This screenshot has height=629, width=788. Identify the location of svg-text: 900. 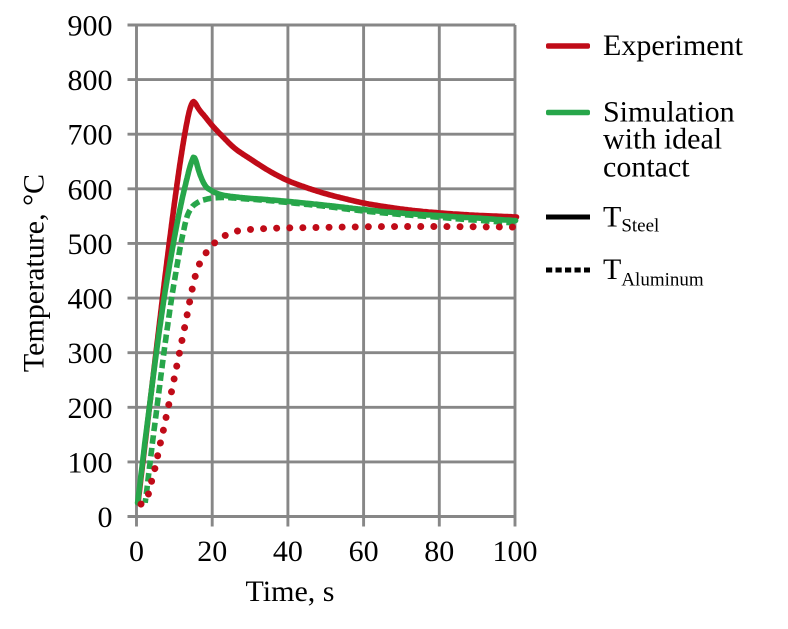
(90, 26).